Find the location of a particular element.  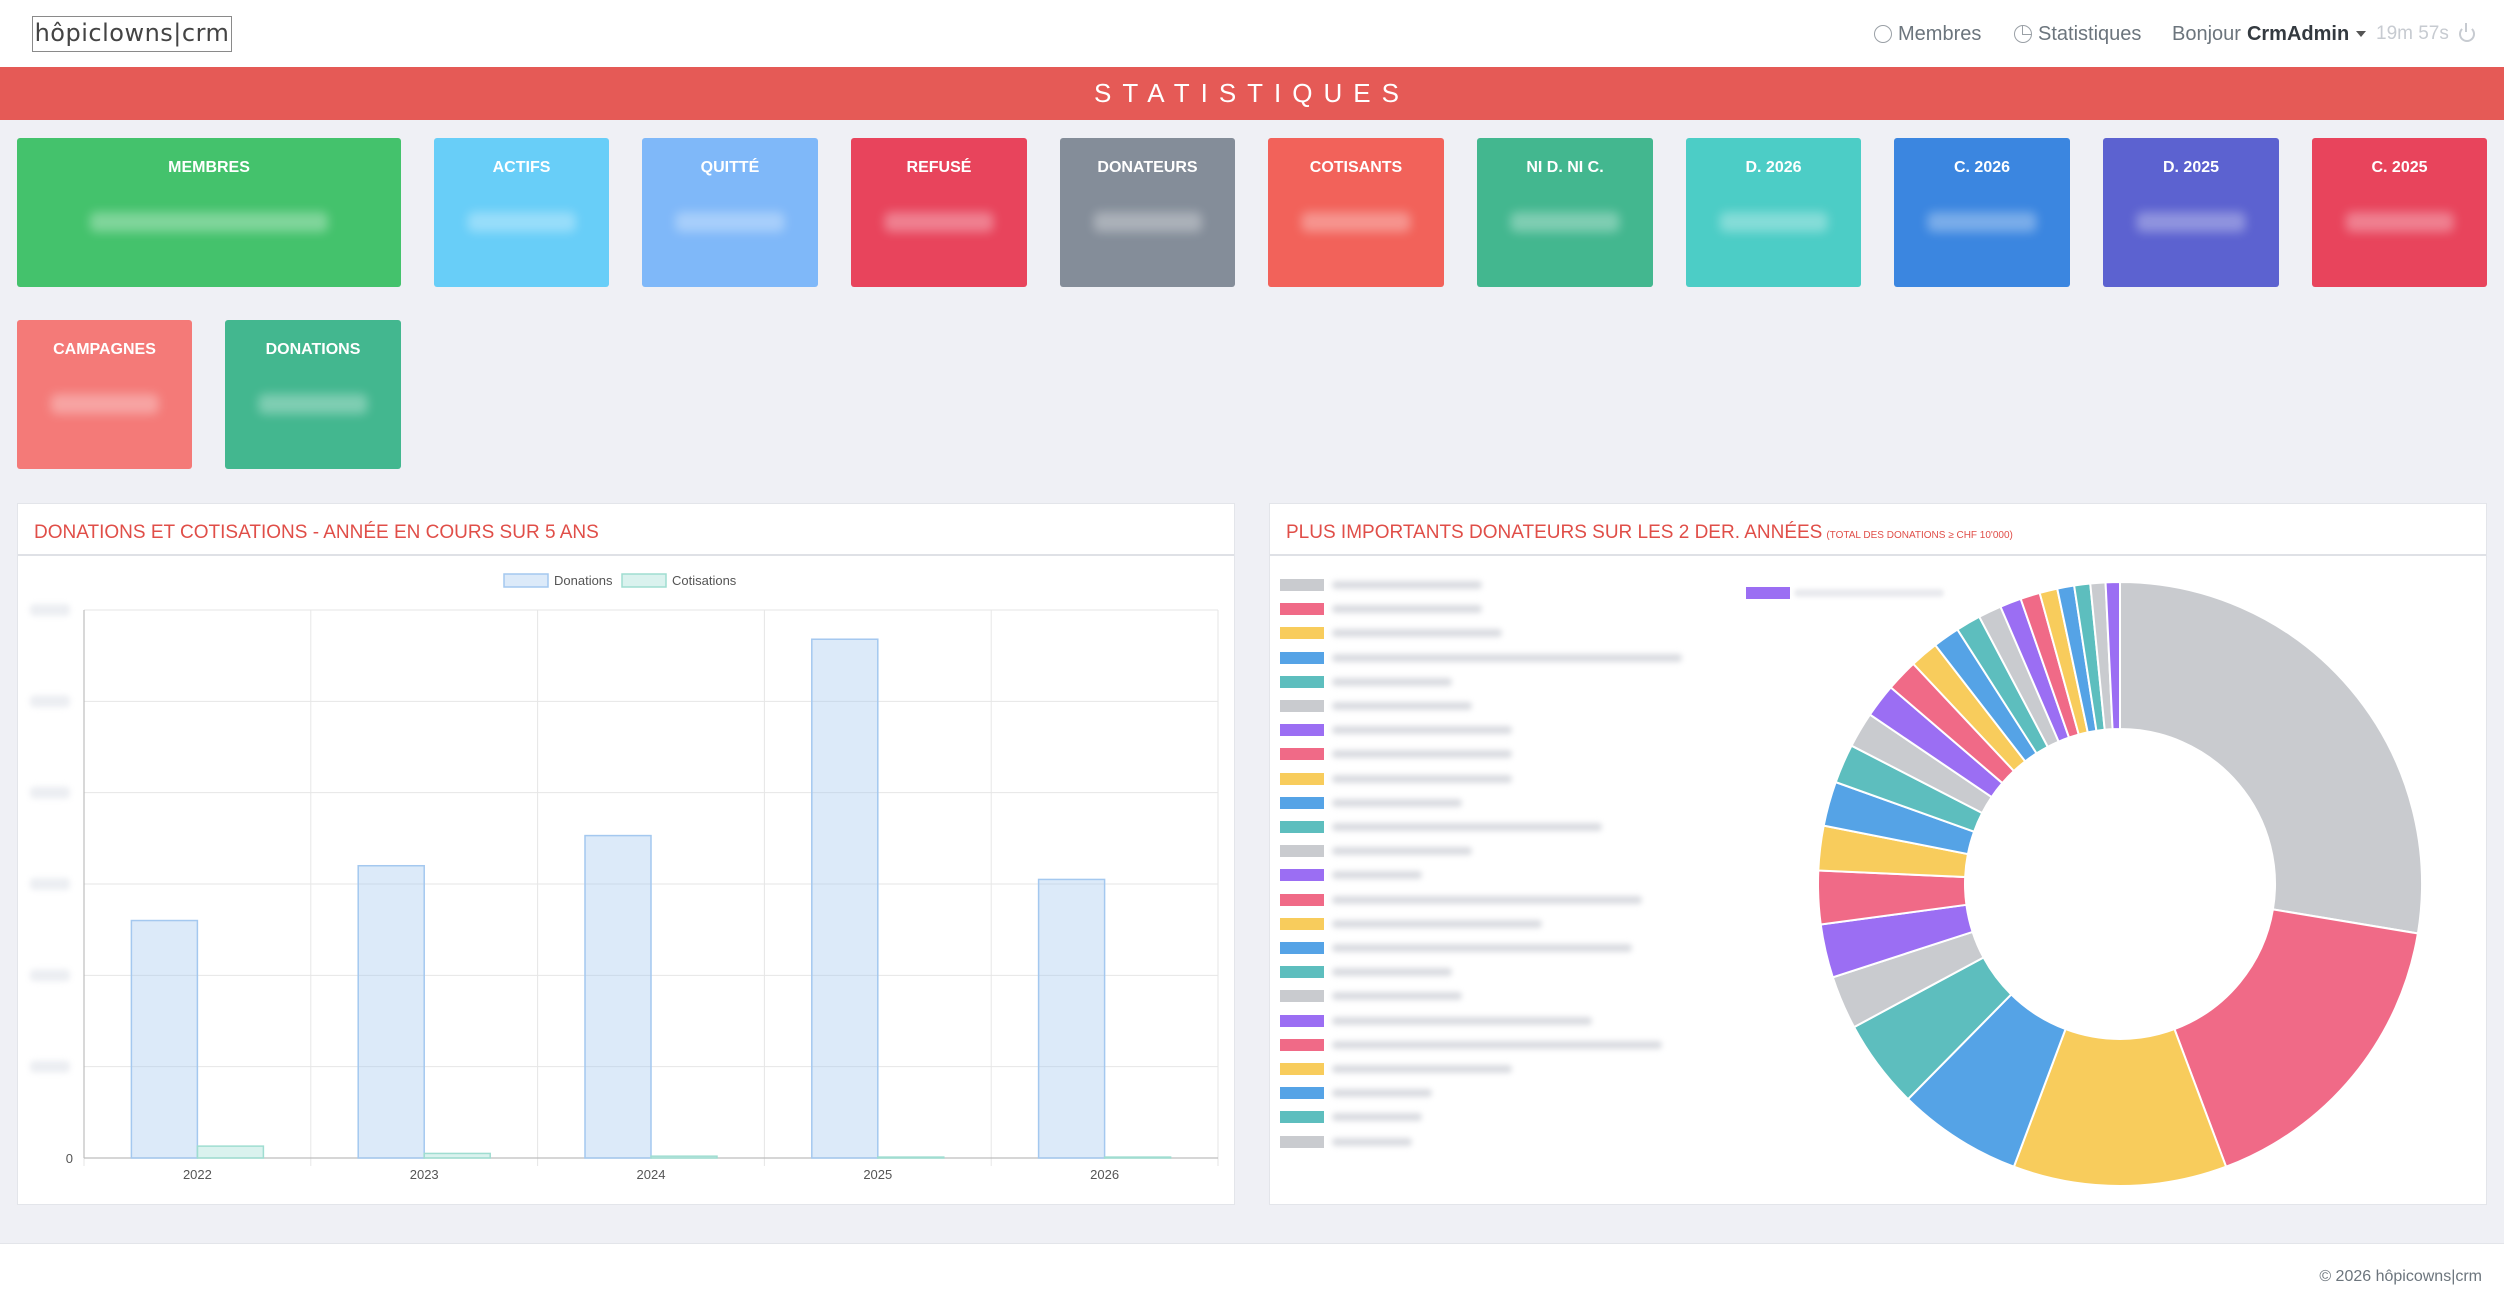

stat-card-d-2026: D. 2026 is located at coordinates (1773, 212).